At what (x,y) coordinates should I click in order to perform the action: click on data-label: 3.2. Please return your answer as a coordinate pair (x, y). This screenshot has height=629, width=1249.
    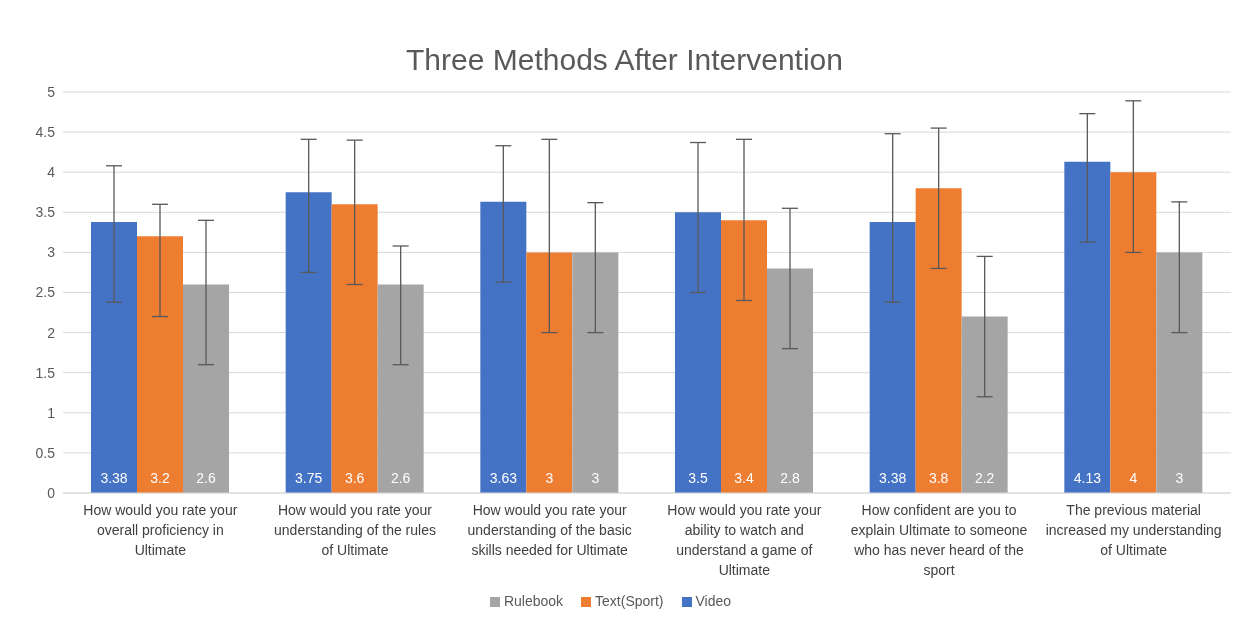
    Looking at the image, I should click on (160, 478).